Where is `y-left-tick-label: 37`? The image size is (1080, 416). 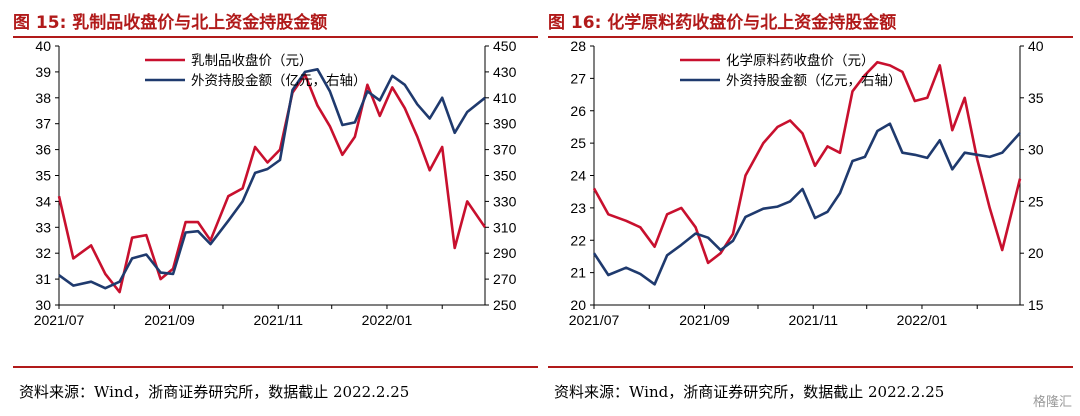
y-left-tick-label: 37 is located at coordinates (43, 124).